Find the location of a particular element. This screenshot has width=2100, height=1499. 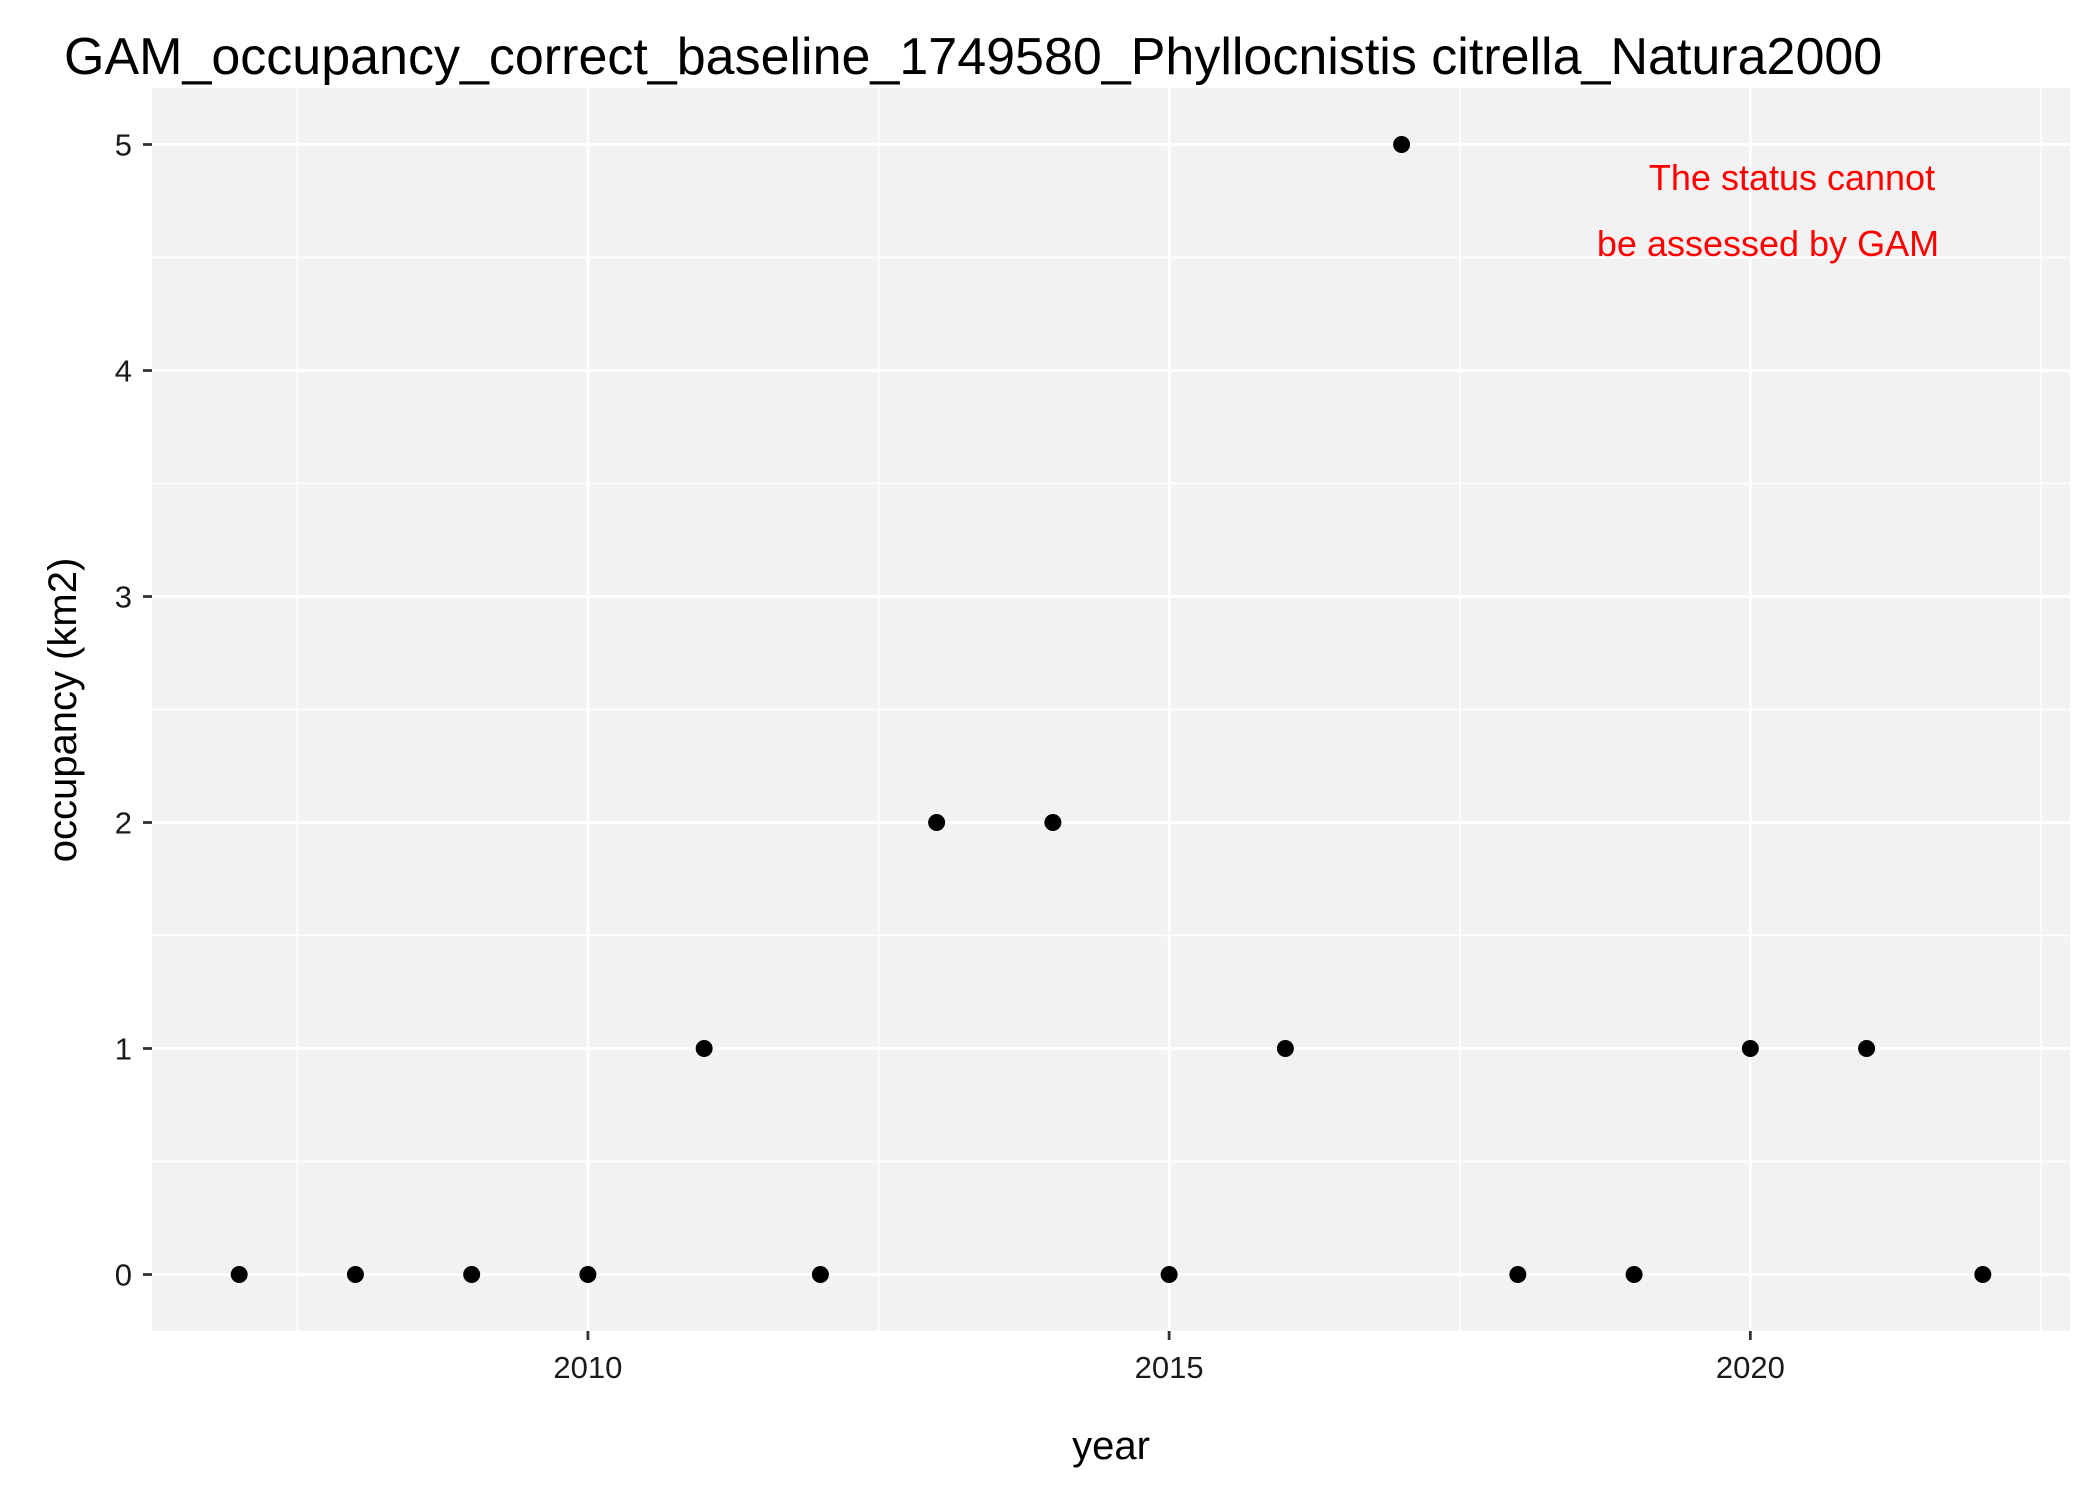

x-axis-label: year is located at coordinates (1111, 1446).